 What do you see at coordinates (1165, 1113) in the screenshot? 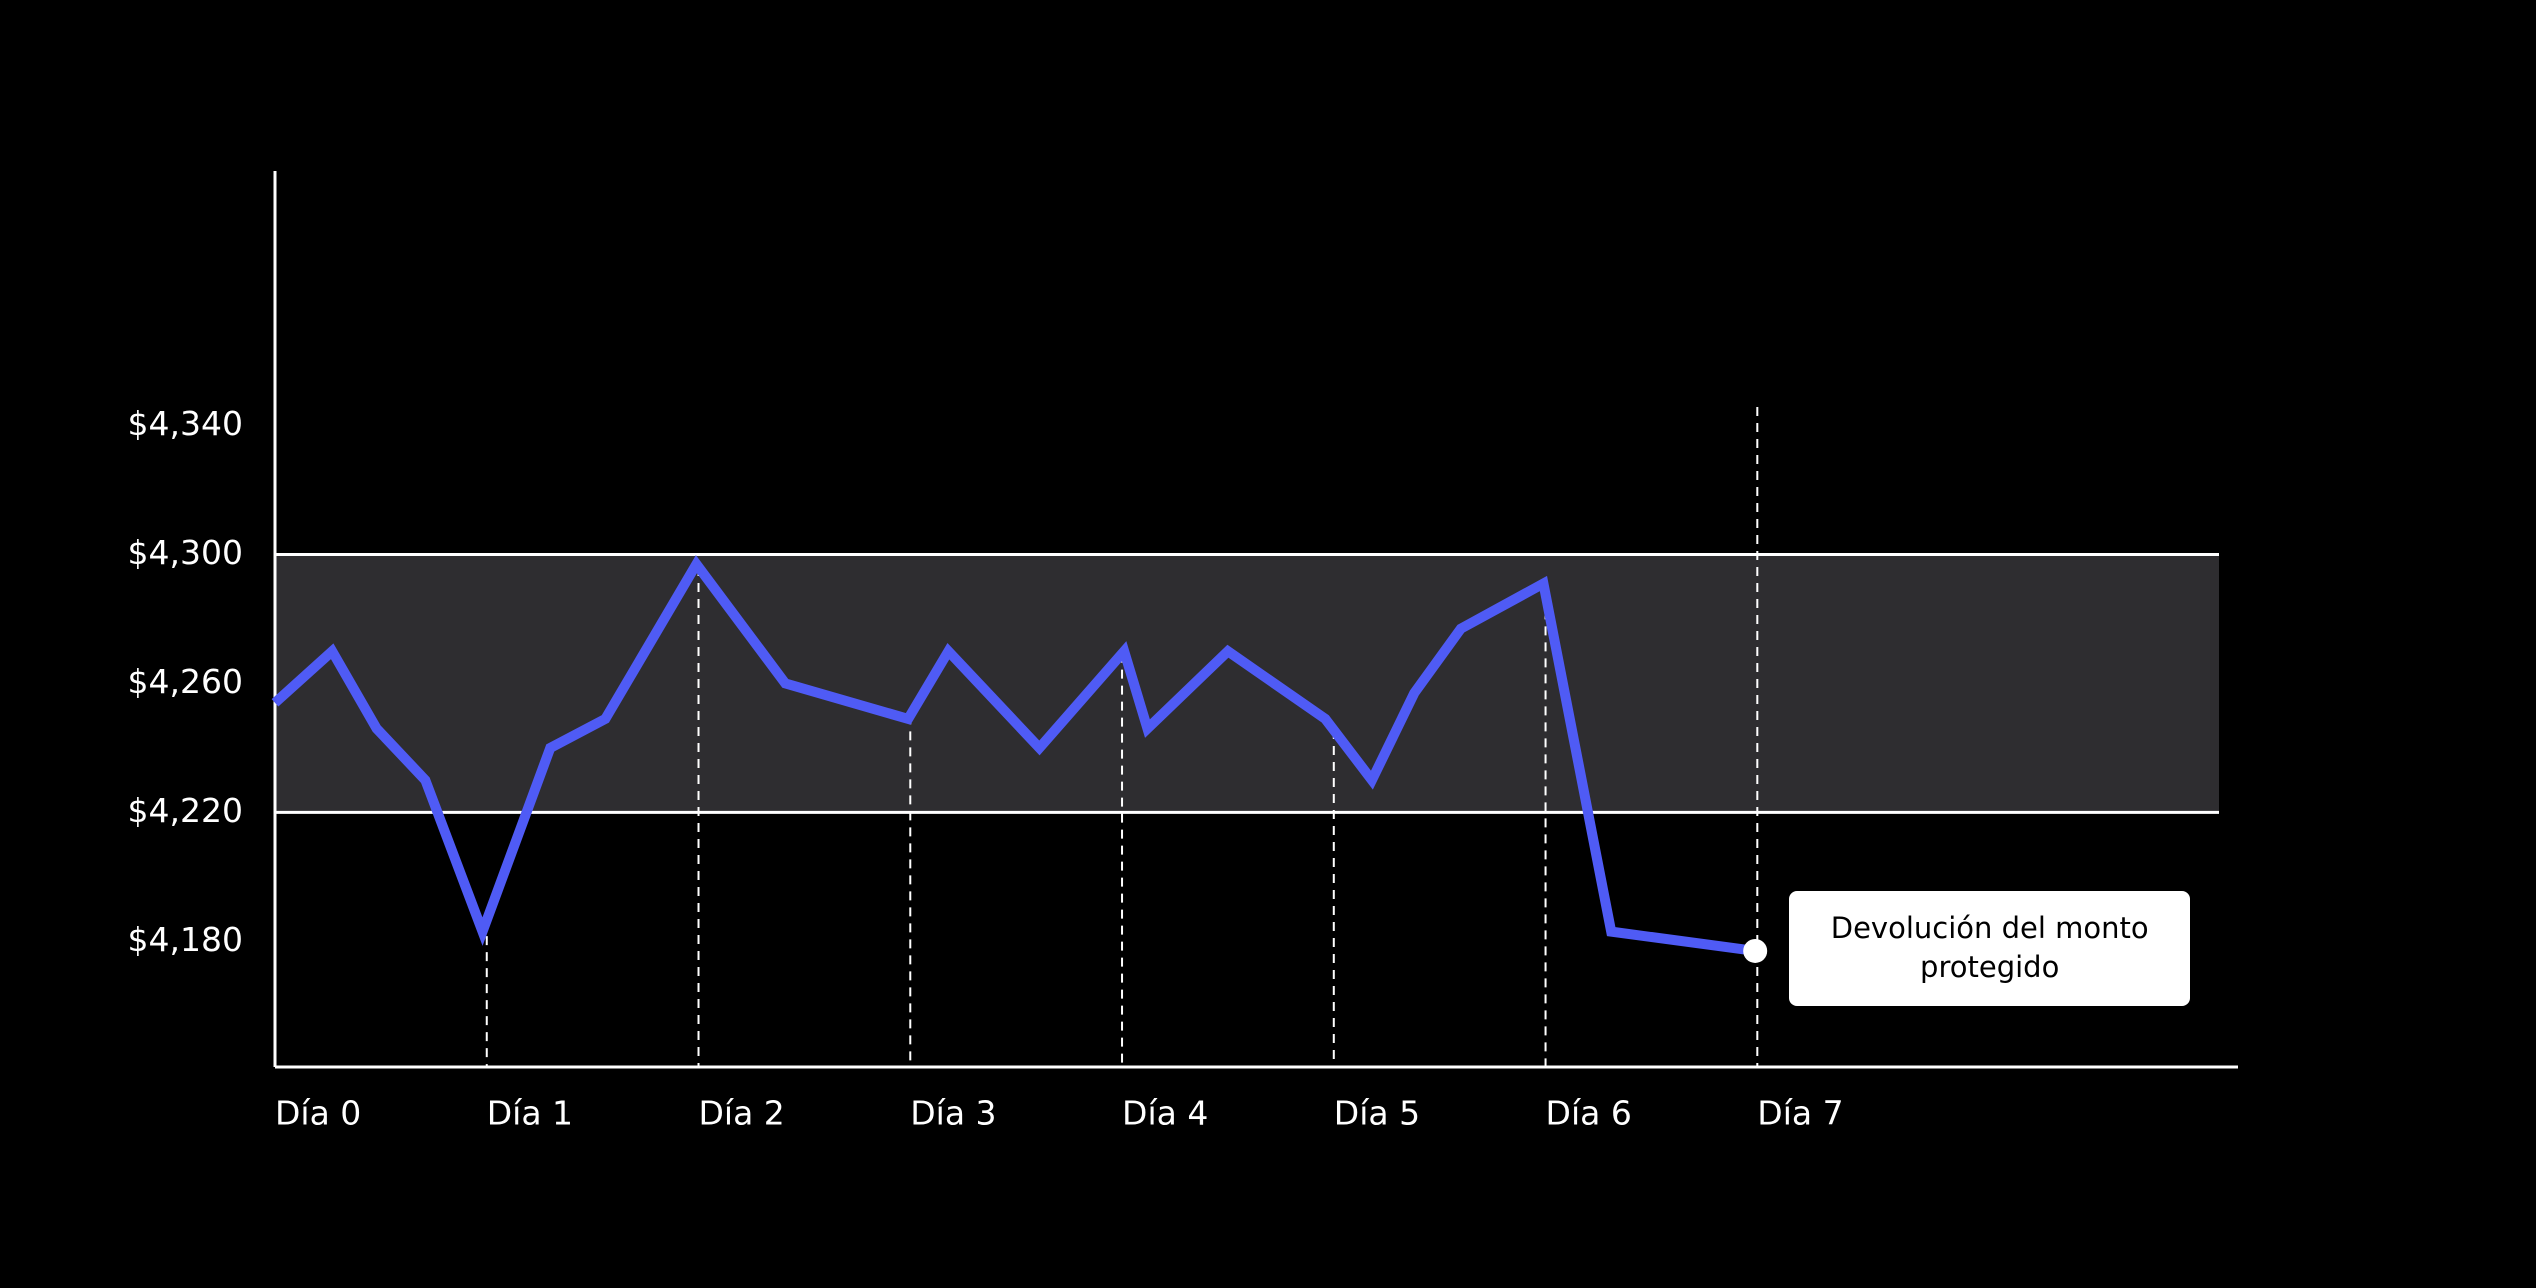
I see `x-tick-label: Día 4` at bounding box center [1165, 1113].